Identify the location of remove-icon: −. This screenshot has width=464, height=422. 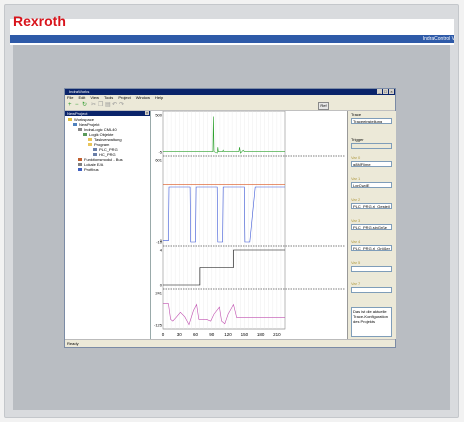
(77, 105).